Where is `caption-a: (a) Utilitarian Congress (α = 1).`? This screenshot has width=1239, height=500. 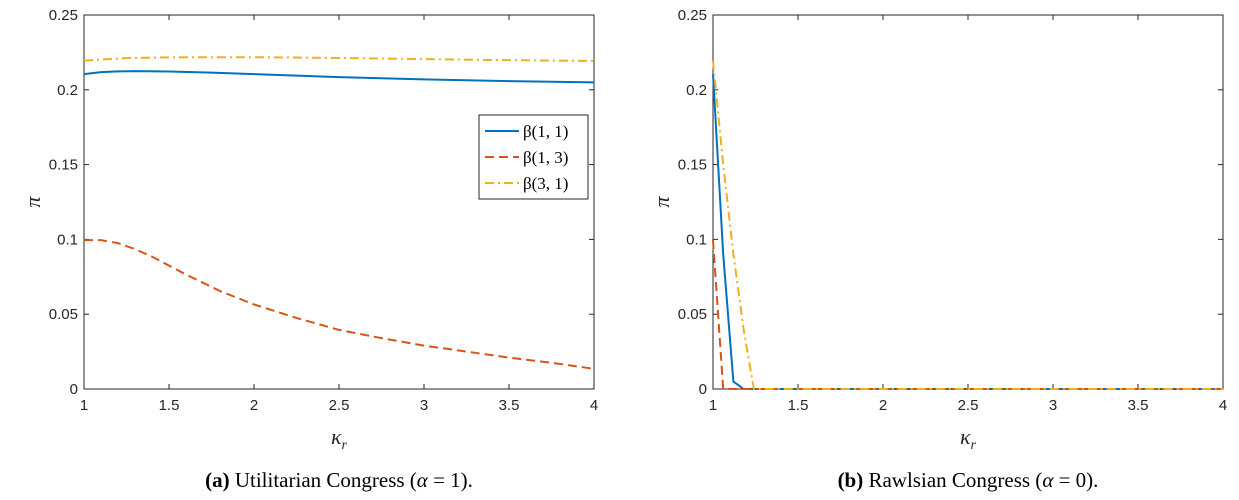 caption-a: (a) Utilitarian Congress (α = 1). is located at coordinates (339, 480).